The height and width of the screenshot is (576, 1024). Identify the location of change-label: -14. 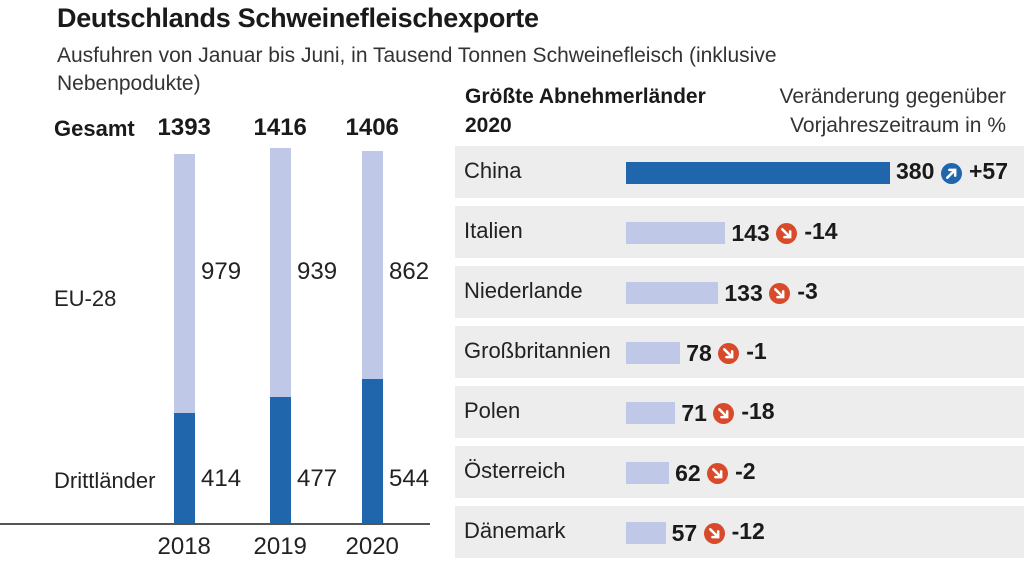
(821, 231).